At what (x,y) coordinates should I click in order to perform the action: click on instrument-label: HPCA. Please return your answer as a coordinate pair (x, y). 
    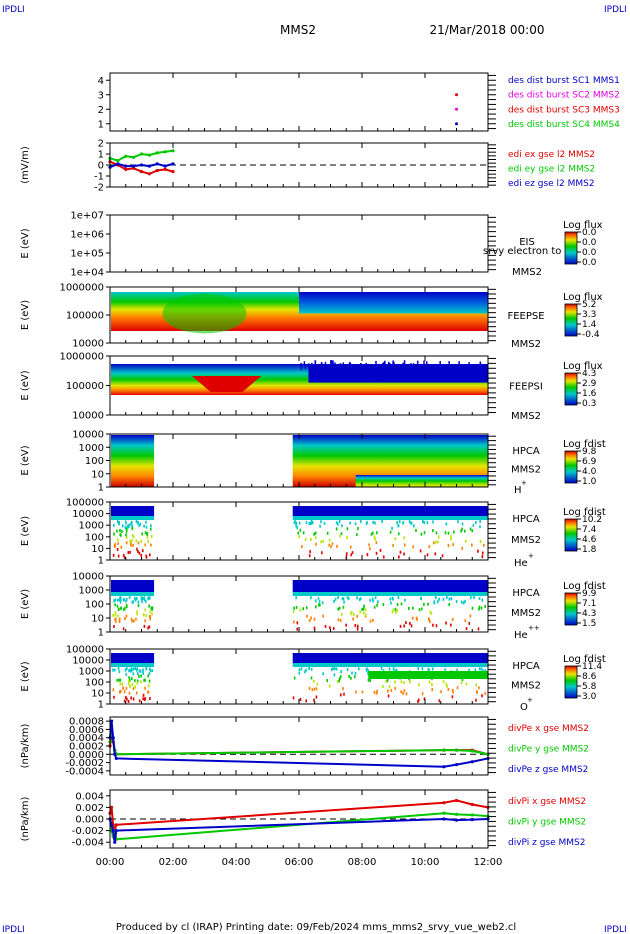
    Looking at the image, I should click on (526, 666).